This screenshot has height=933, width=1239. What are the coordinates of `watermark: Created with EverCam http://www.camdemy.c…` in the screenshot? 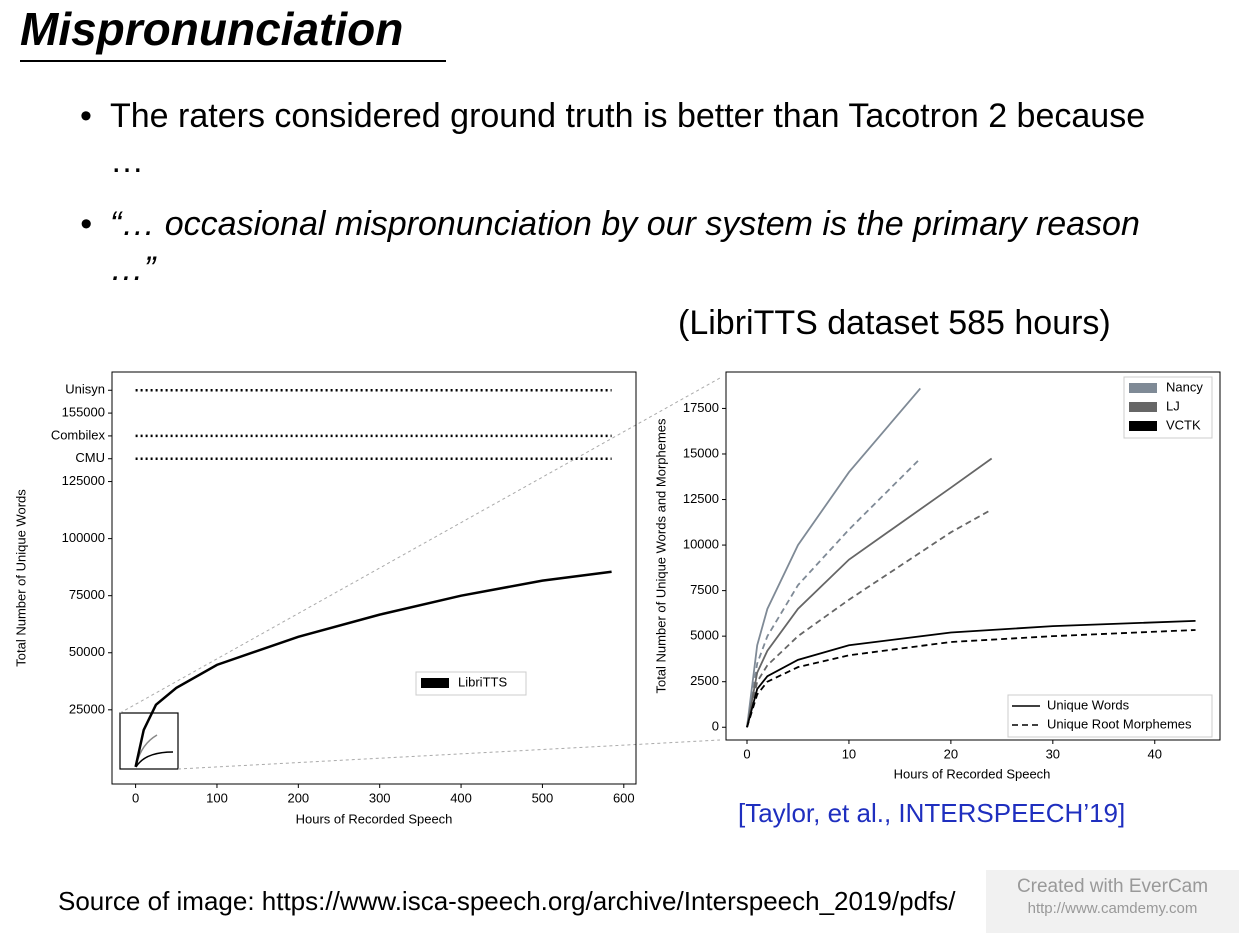 It's located at (1112, 901).